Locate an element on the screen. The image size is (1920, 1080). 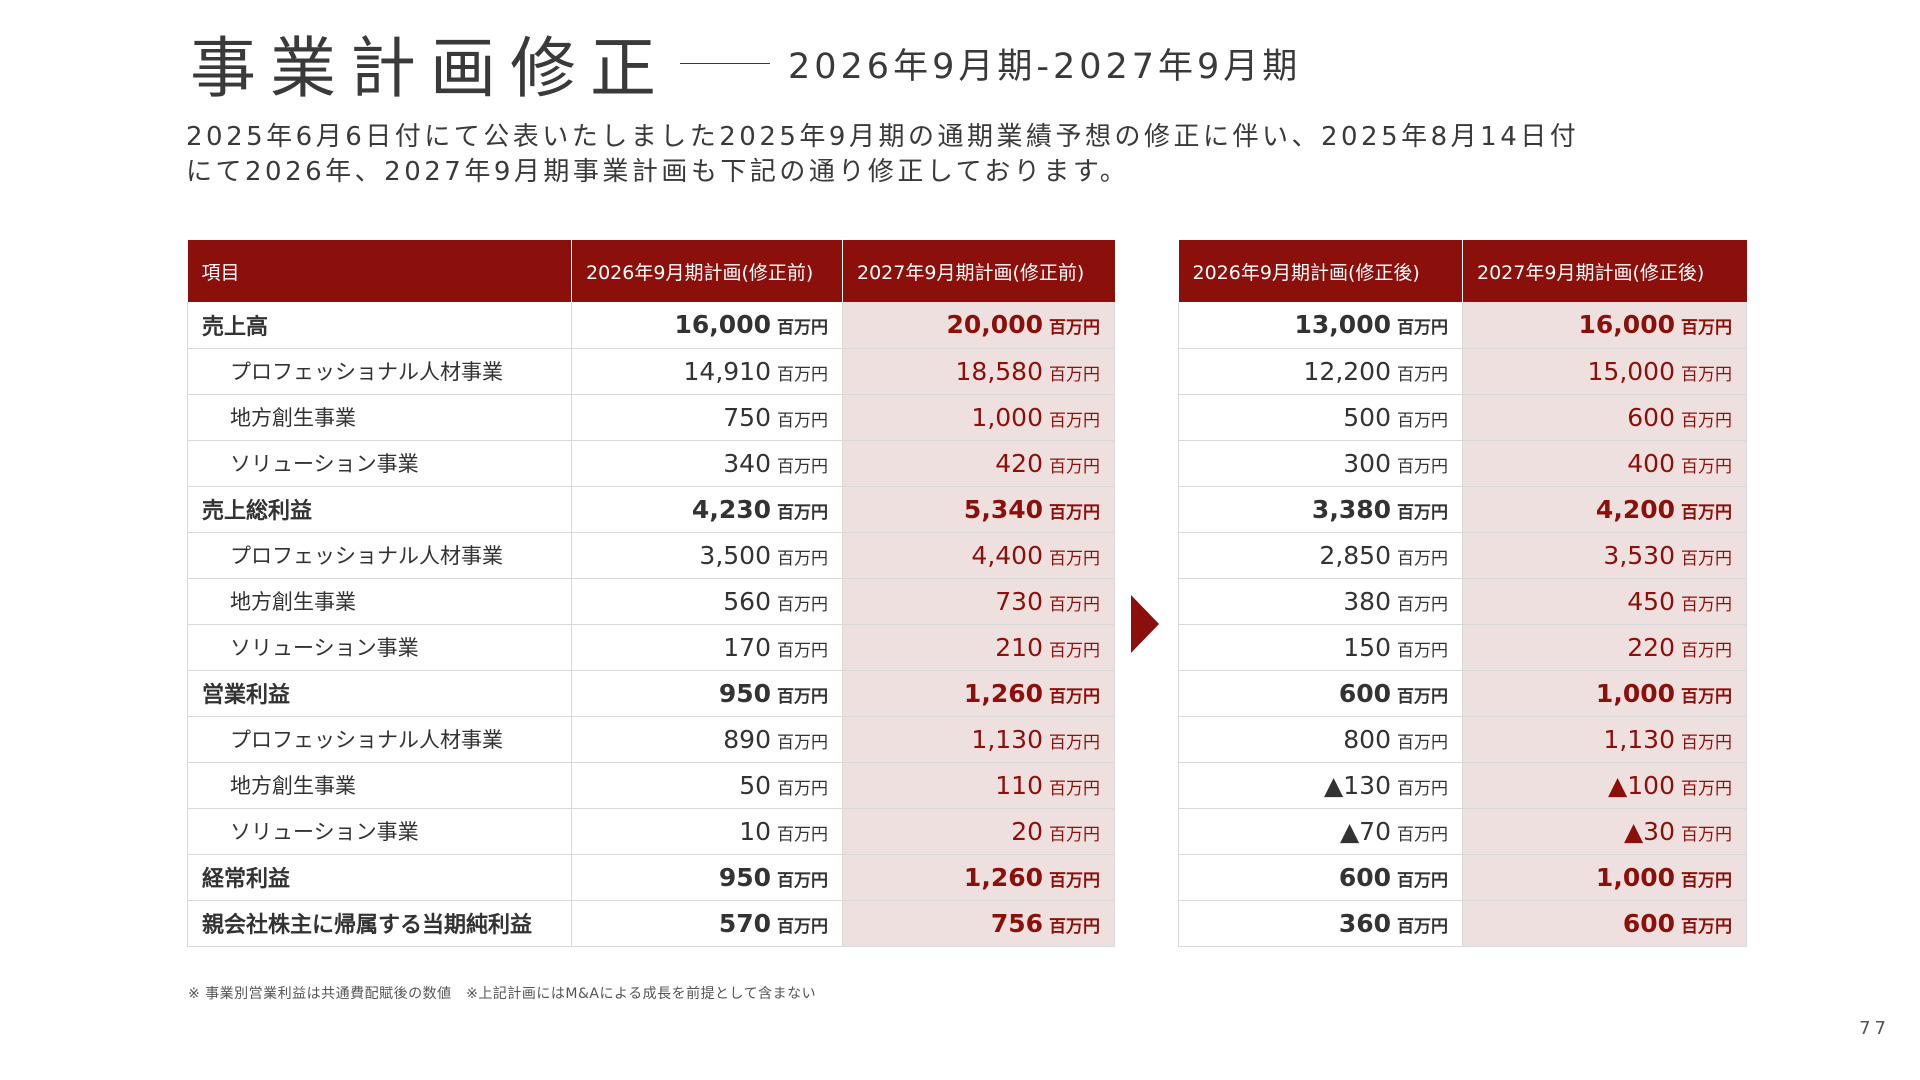
cell-value: 340 is located at coordinates (747, 463).